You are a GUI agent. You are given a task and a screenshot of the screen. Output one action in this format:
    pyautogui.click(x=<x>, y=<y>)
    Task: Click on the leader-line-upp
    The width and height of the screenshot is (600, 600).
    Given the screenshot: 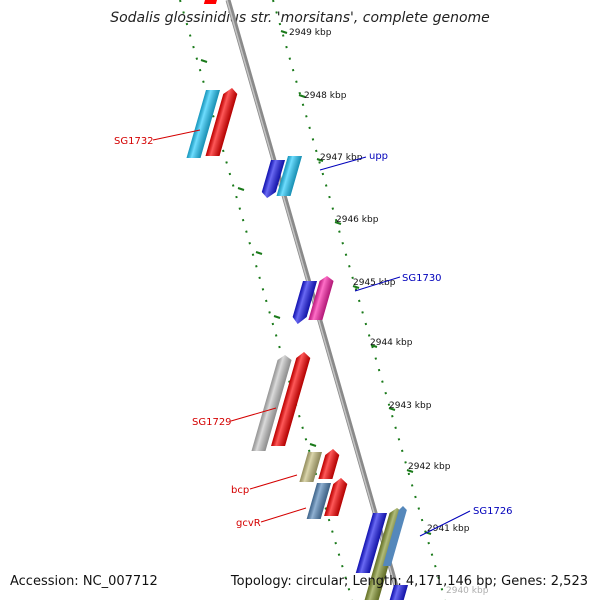 What is the action you would take?
    pyautogui.click(x=343, y=163)
    